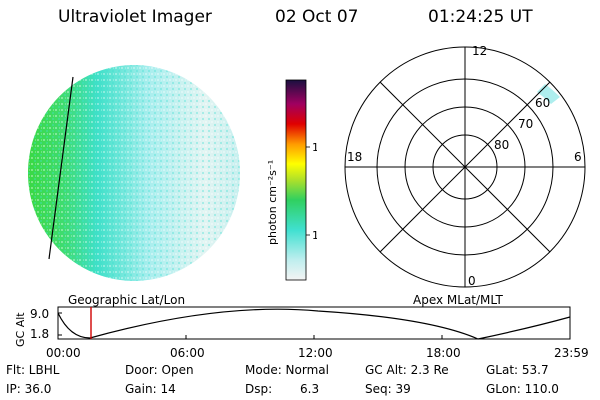 The height and width of the screenshot is (400, 600). I want to click on status-seq: Seq: 39, so click(388, 389).